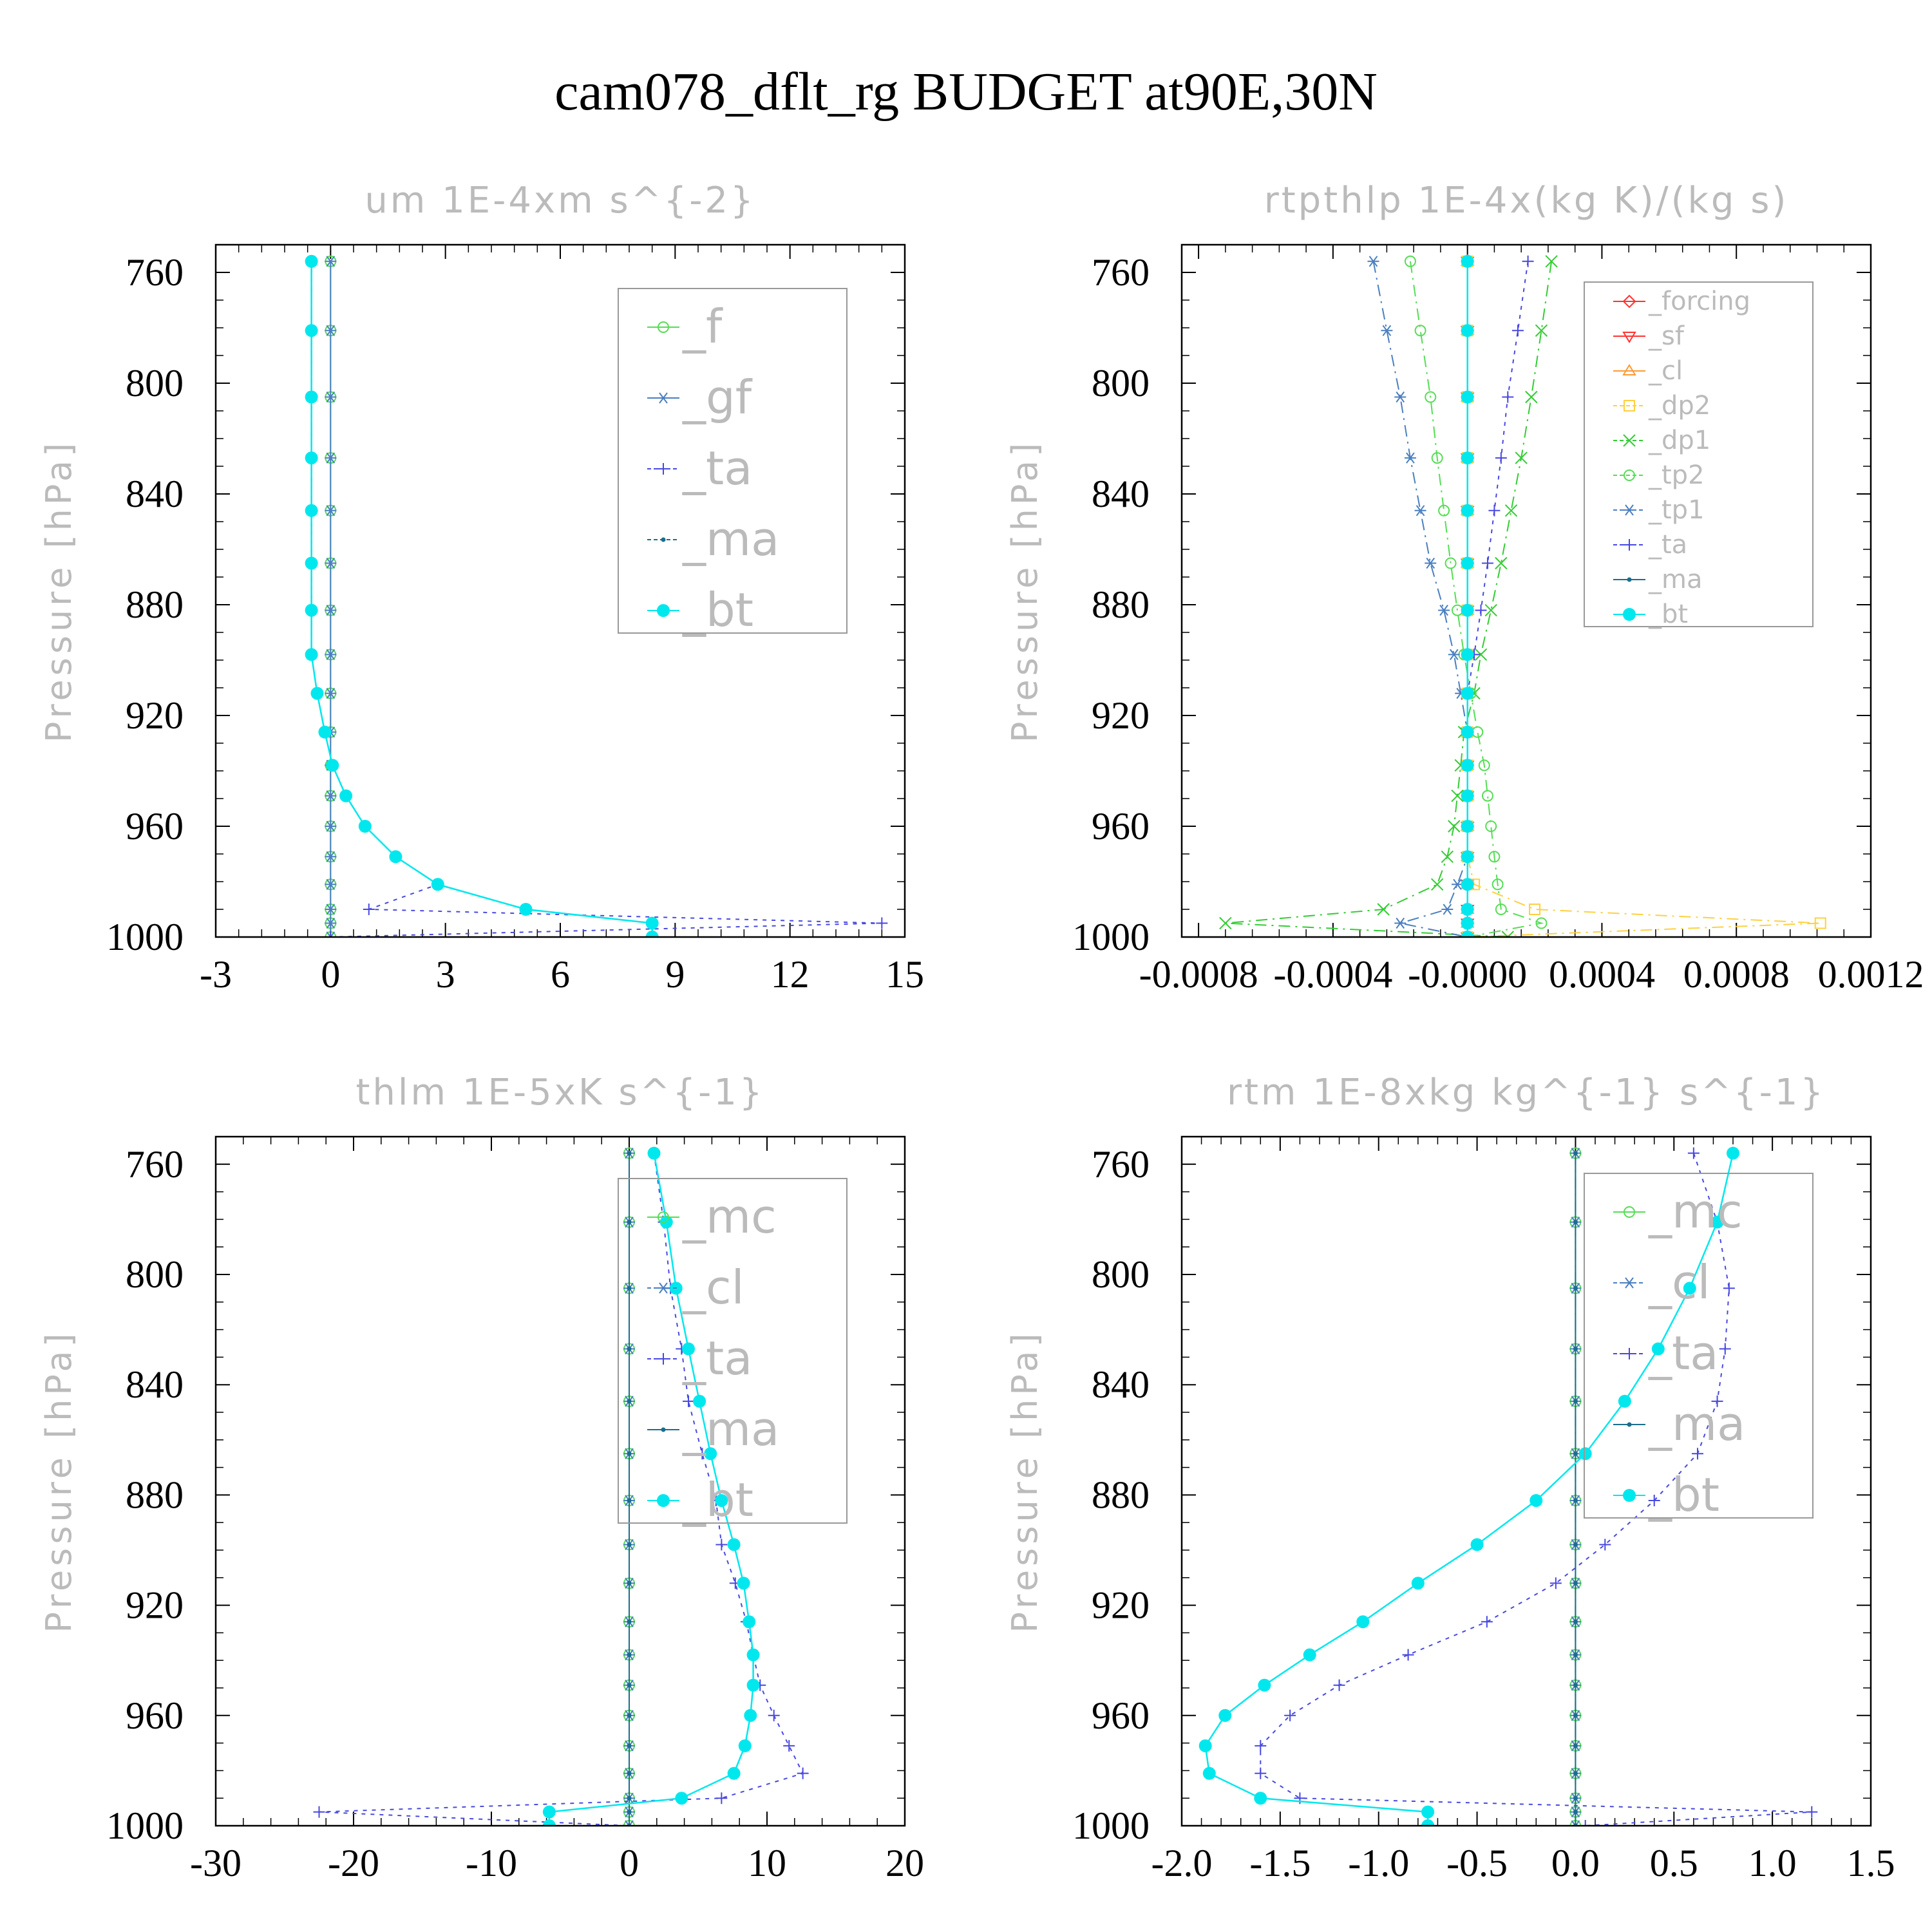 Image resolution: width=1932 pixels, height=1932 pixels. I want to click on x-tick-label: 0.0, so click(1576, 1863).